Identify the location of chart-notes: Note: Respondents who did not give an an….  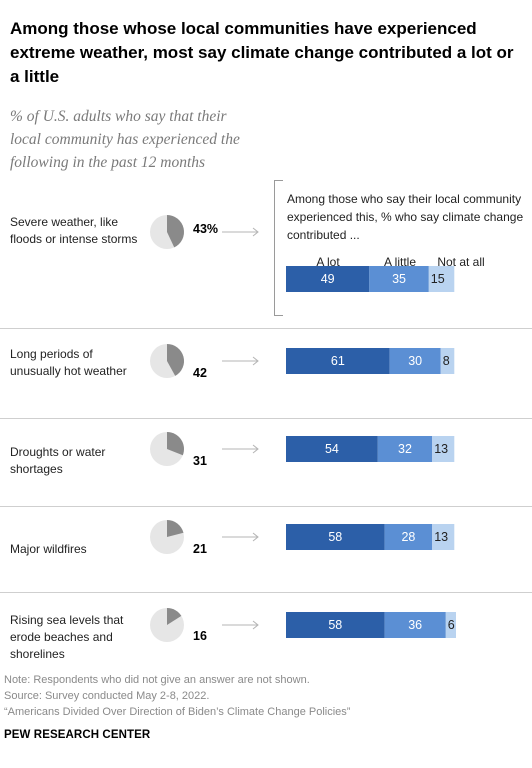
(264, 696).